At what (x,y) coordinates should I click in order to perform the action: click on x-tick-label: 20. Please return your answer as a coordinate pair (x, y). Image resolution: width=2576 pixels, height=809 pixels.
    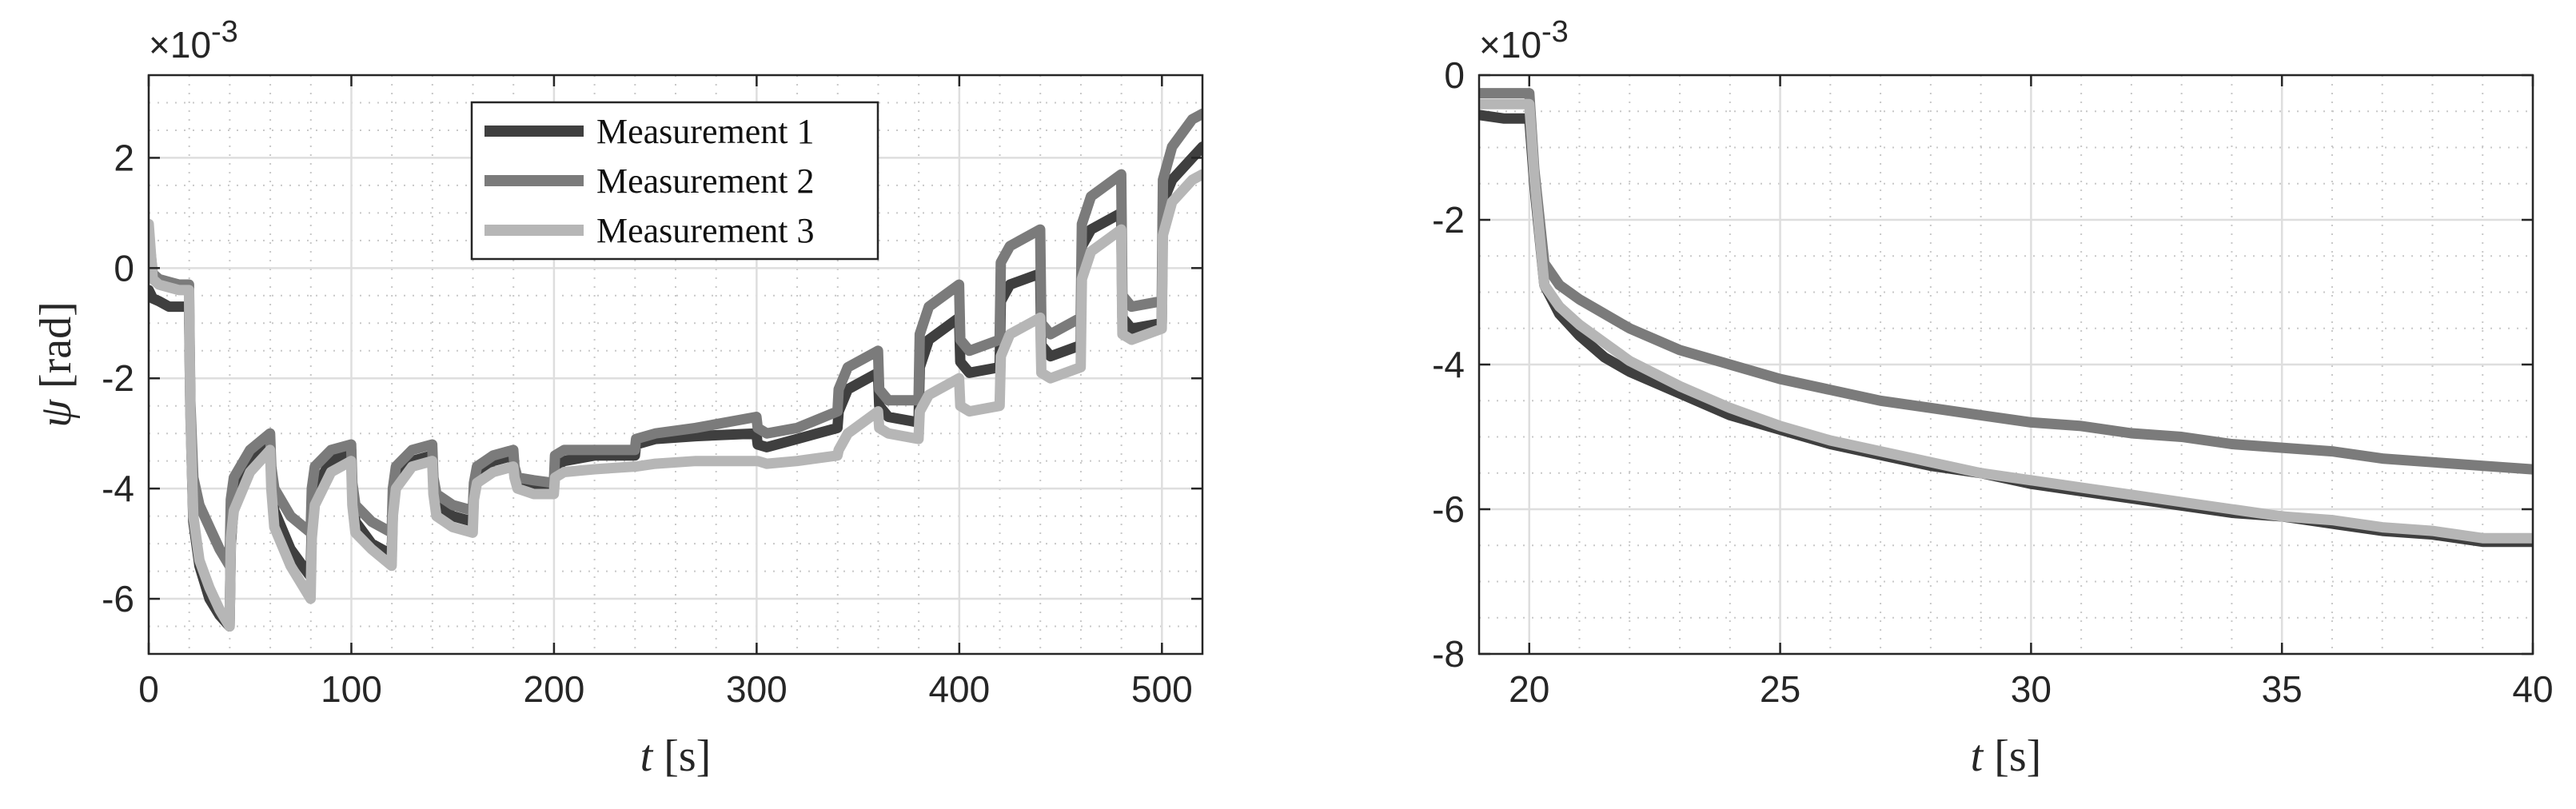
    Looking at the image, I should click on (1529, 689).